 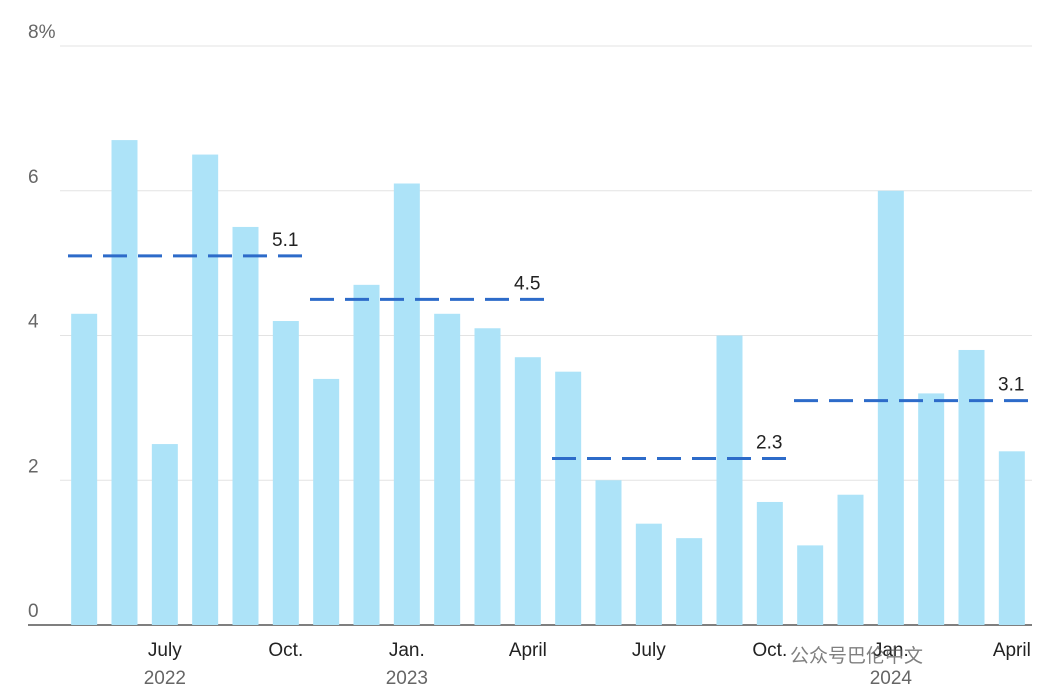 What do you see at coordinates (33, 466) in the screenshot?
I see `y-tick-label: 2` at bounding box center [33, 466].